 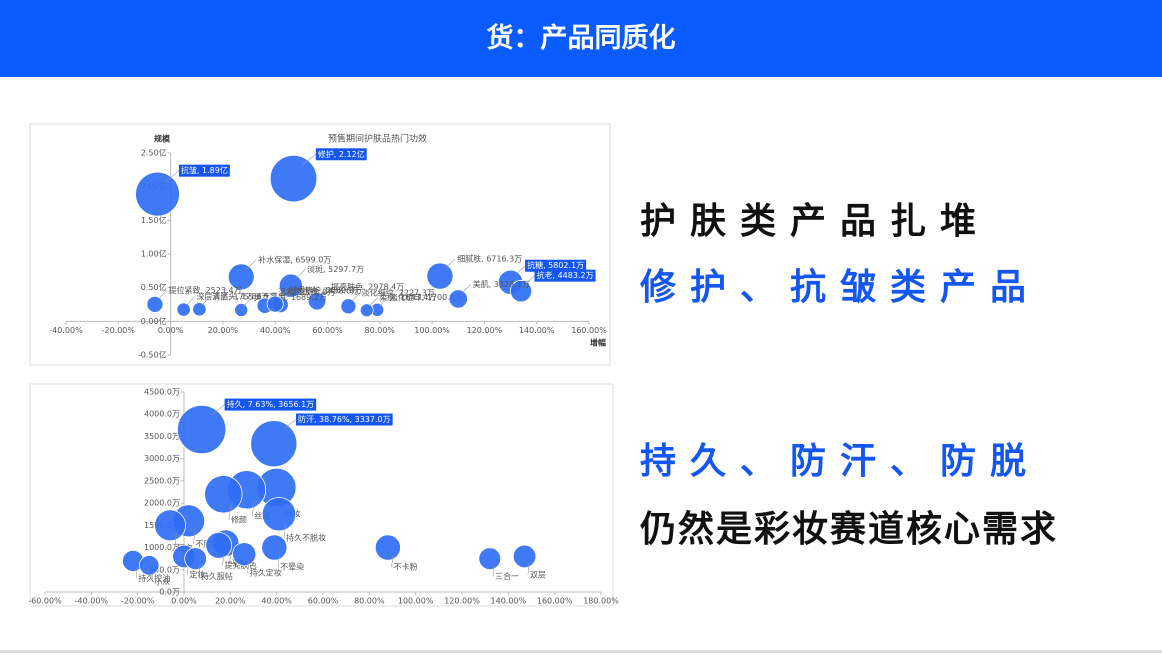 I want to click on y-tick-label: 1.50亿, so click(x=154, y=220).